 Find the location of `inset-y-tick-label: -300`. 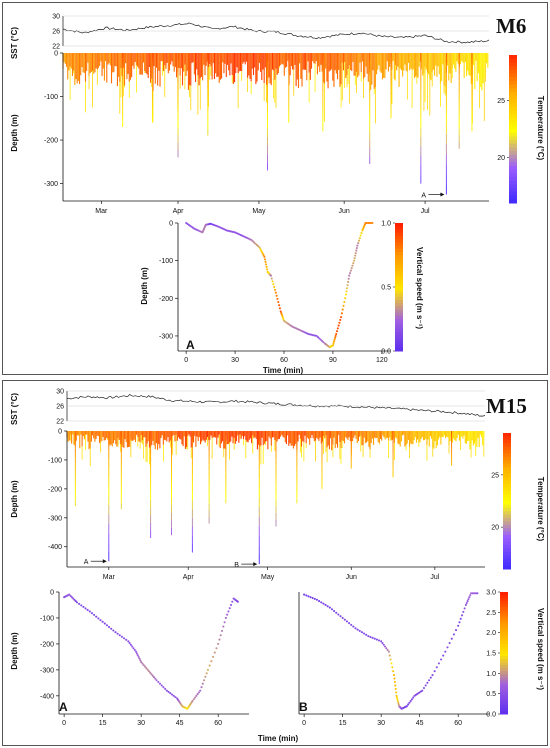

inset-y-tick-label: -300 is located at coordinates (47, 670).